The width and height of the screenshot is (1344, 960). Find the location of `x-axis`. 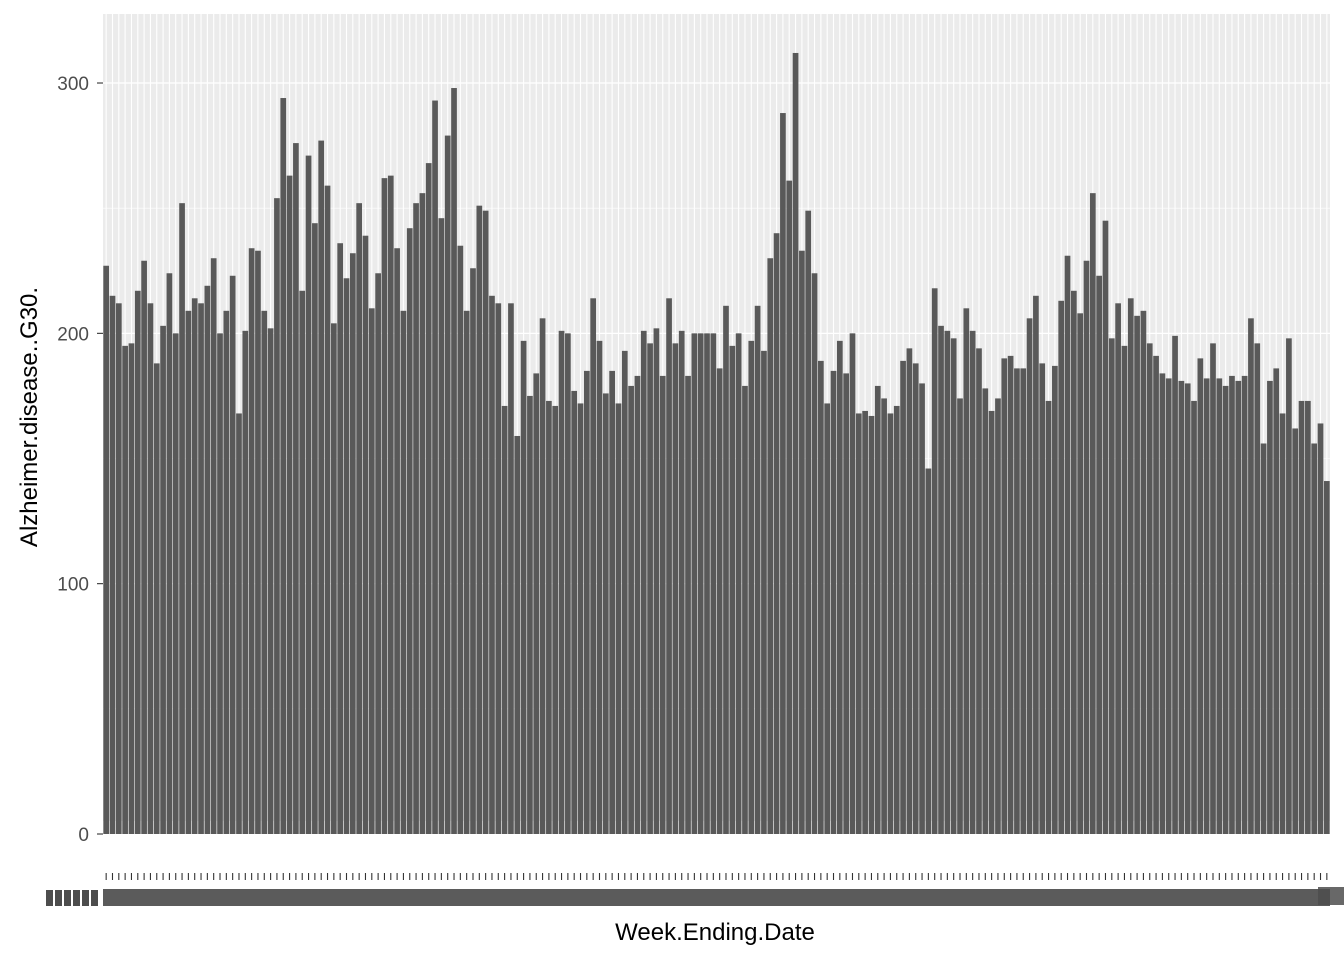

x-axis is located at coordinates (695, 889).